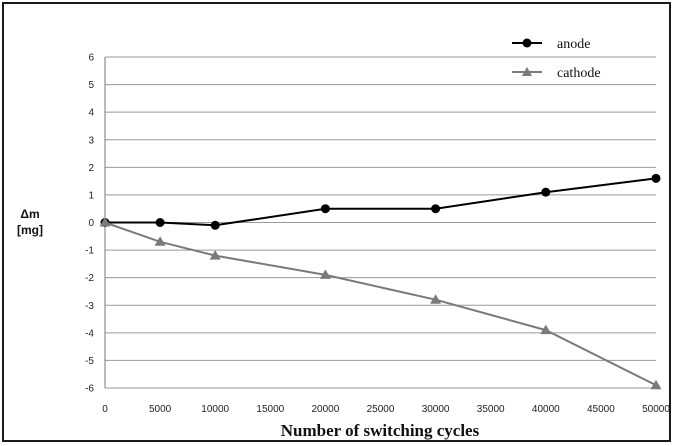  What do you see at coordinates (89, 251) in the screenshot?
I see `y-tick-label: -1` at bounding box center [89, 251].